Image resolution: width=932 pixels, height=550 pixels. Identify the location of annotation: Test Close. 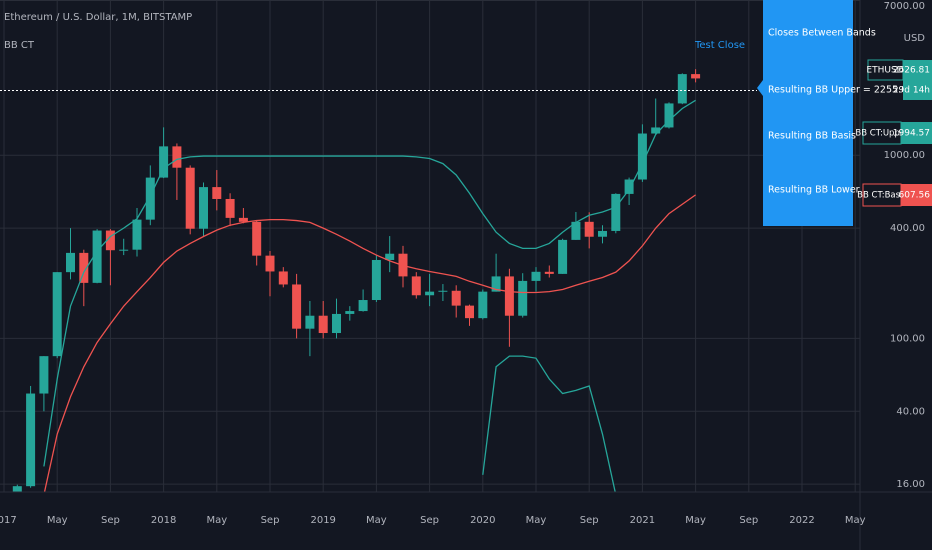
(719, 45).